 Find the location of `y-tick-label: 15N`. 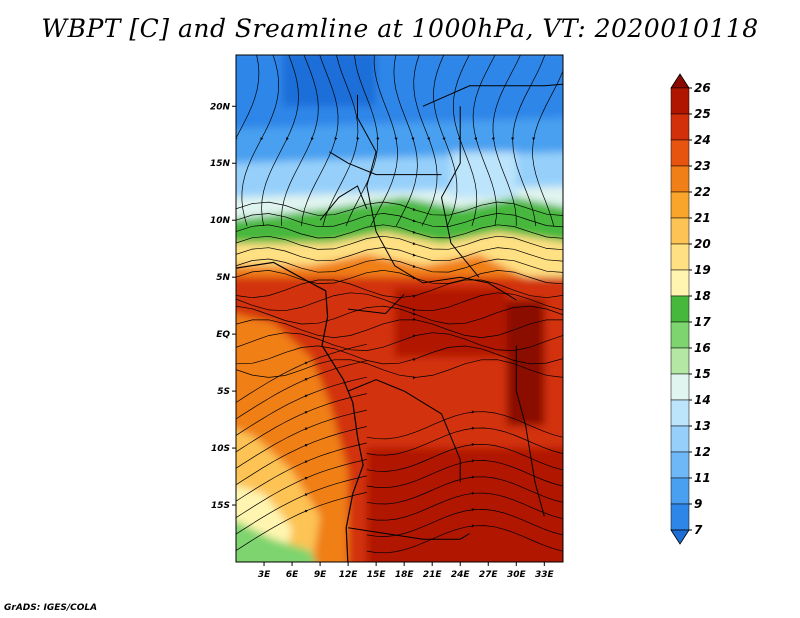

y-tick-label: 15N is located at coordinates (220, 164).